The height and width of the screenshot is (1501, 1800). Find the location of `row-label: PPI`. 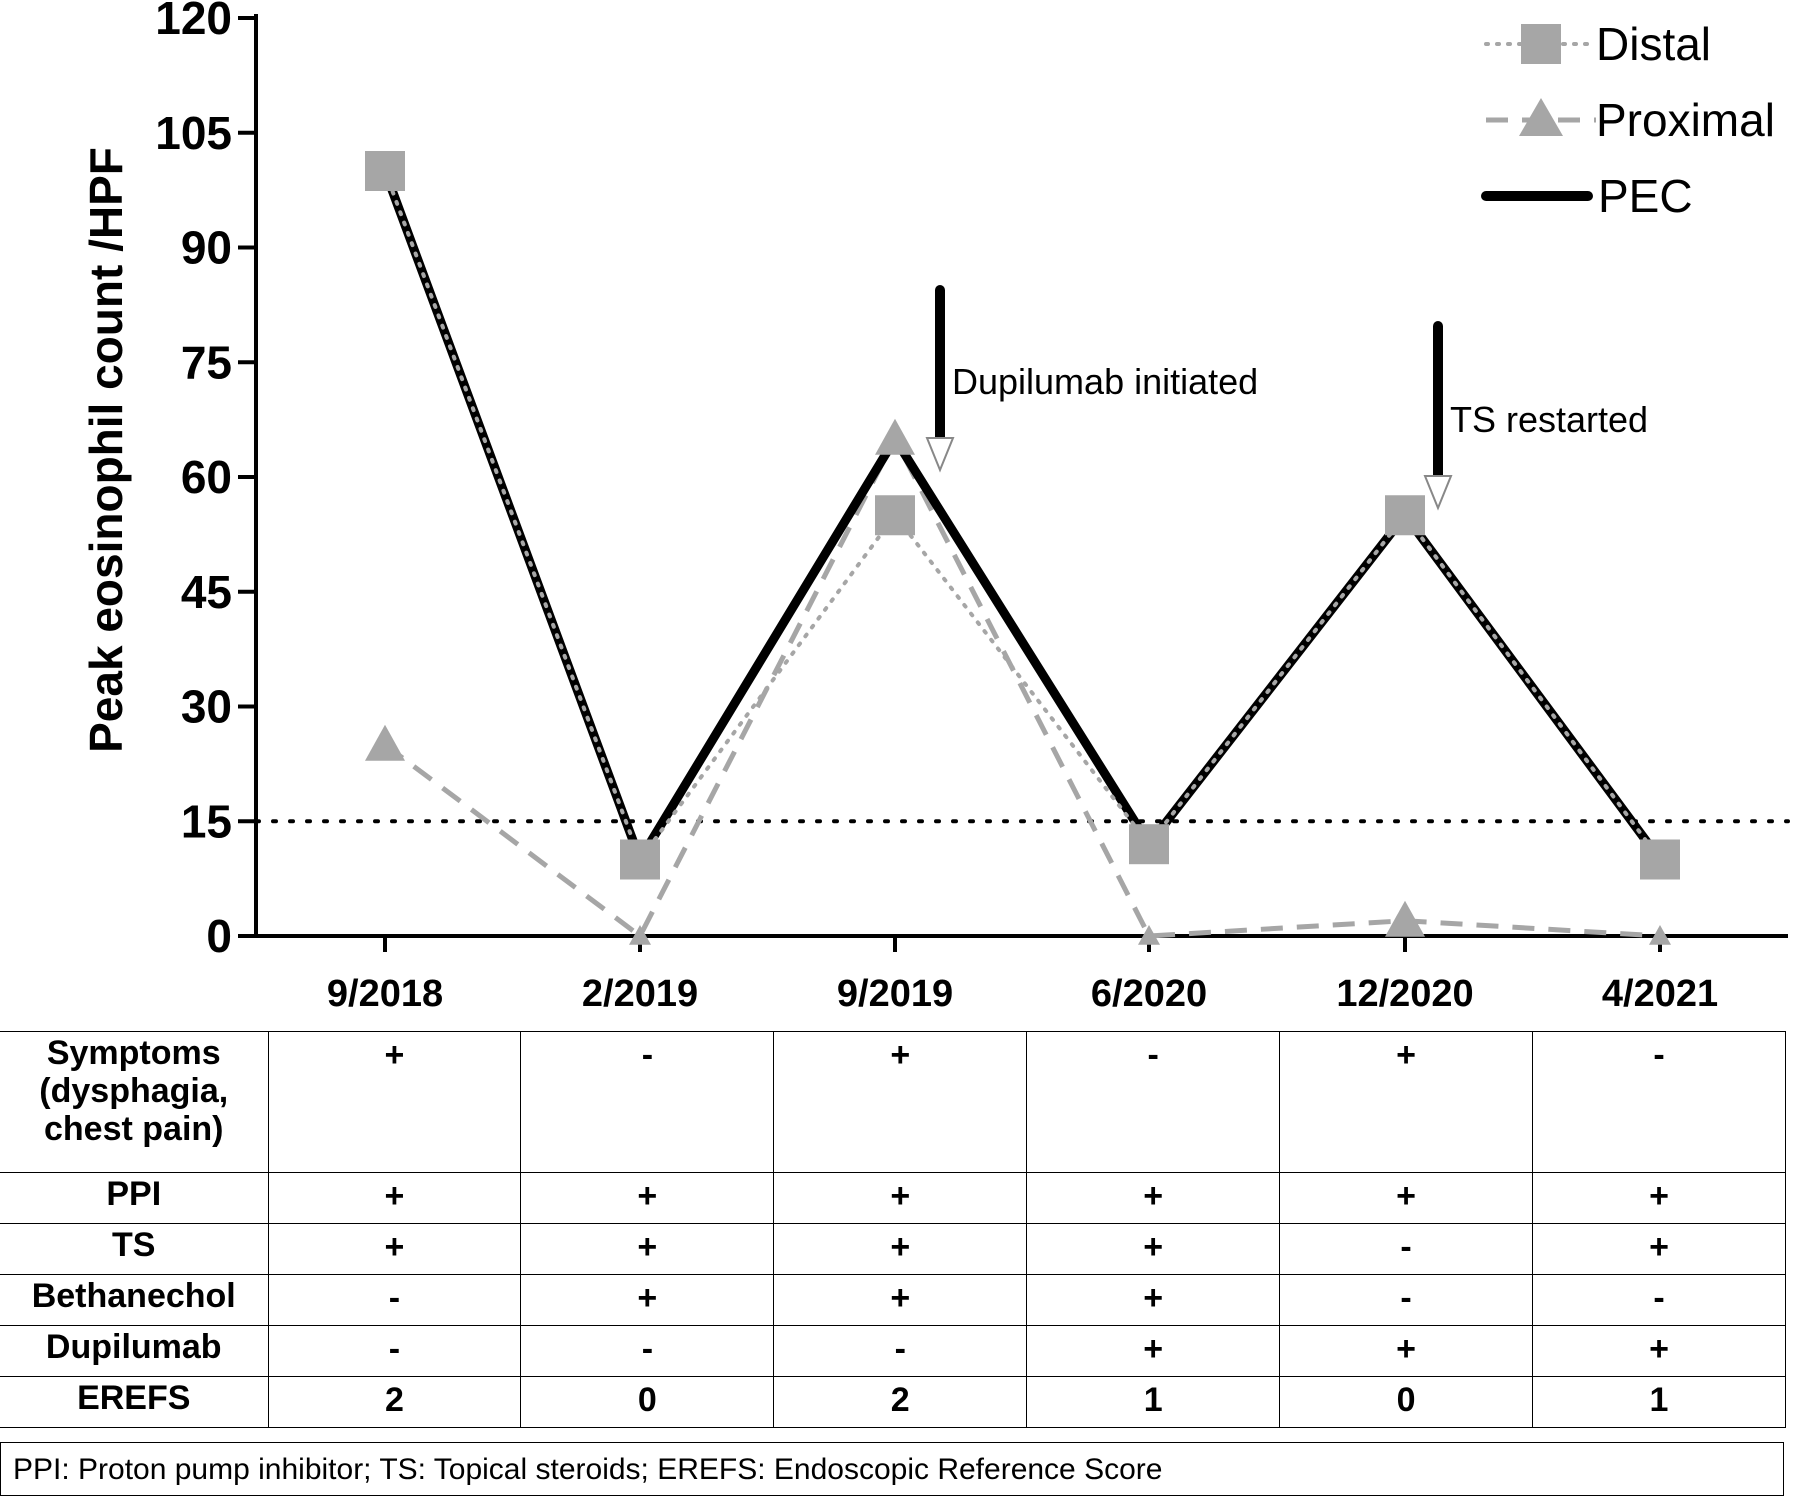

row-label: PPI is located at coordinates (134, 1198).